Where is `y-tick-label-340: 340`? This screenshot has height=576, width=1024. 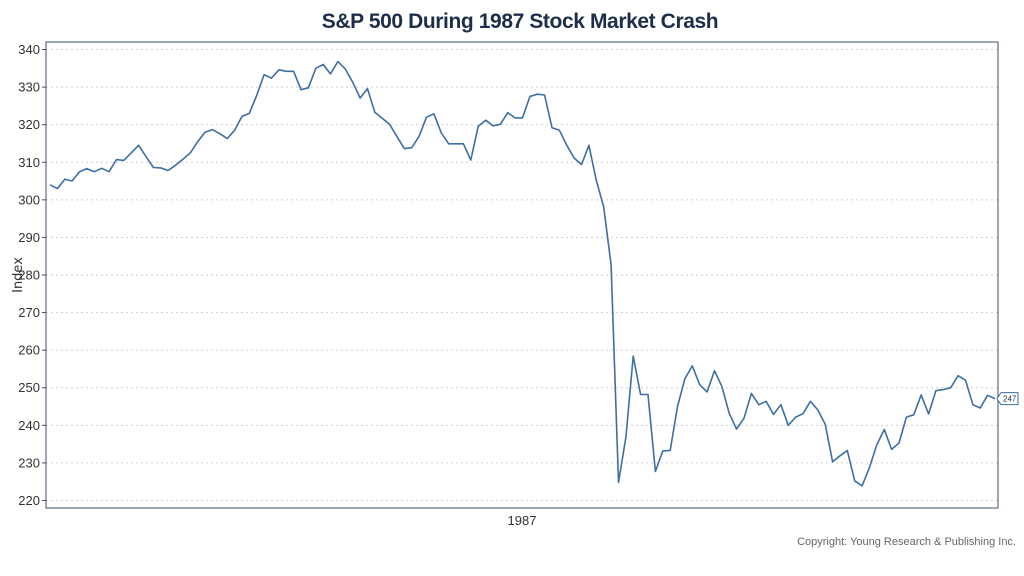 y-tick-label-340: 340 is located at coordinates (29, 49).